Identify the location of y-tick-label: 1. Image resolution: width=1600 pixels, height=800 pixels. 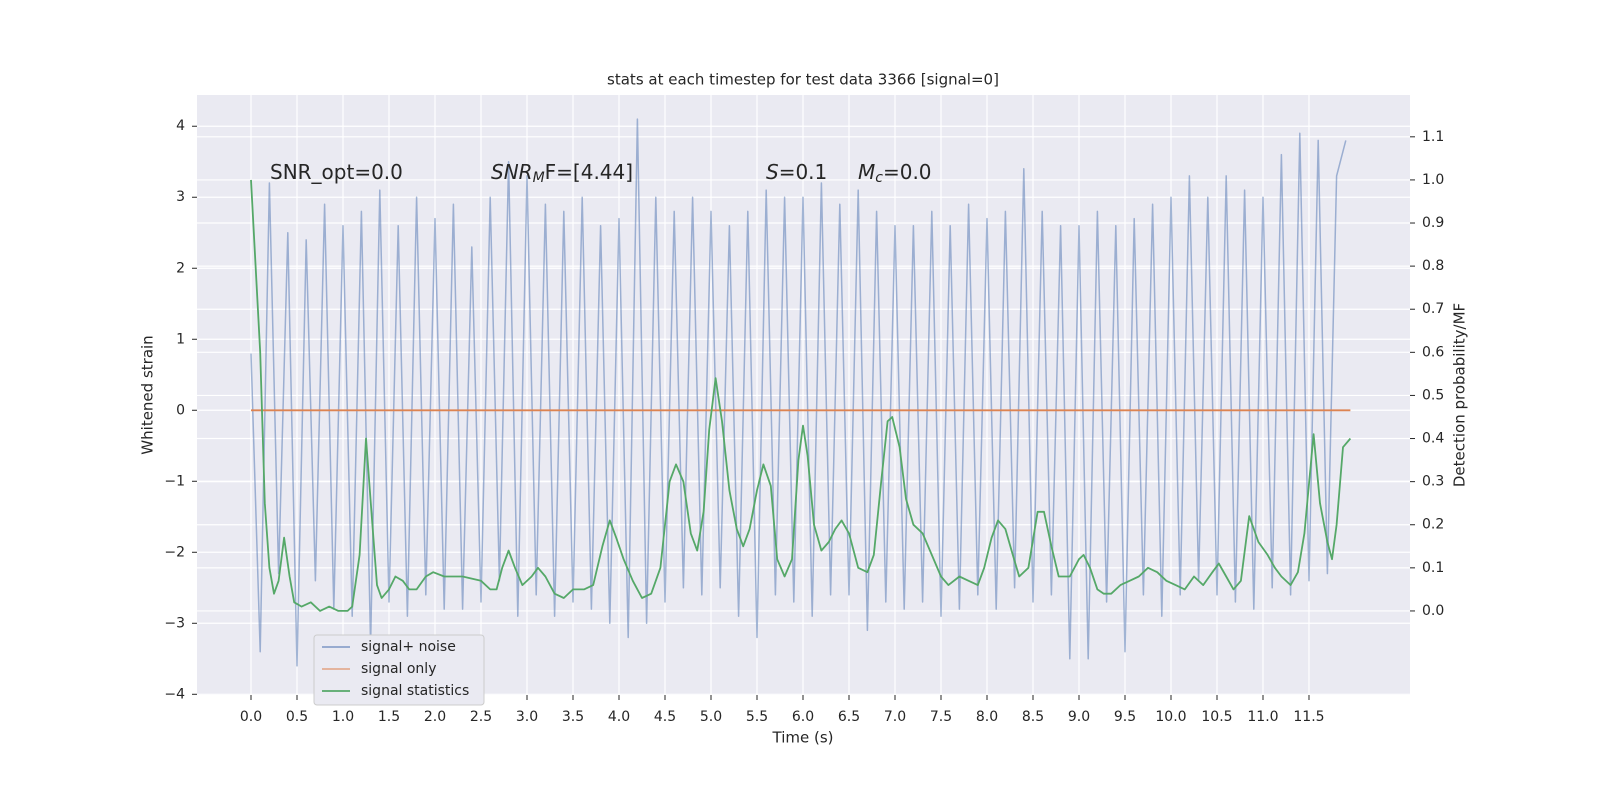
(180, 339).